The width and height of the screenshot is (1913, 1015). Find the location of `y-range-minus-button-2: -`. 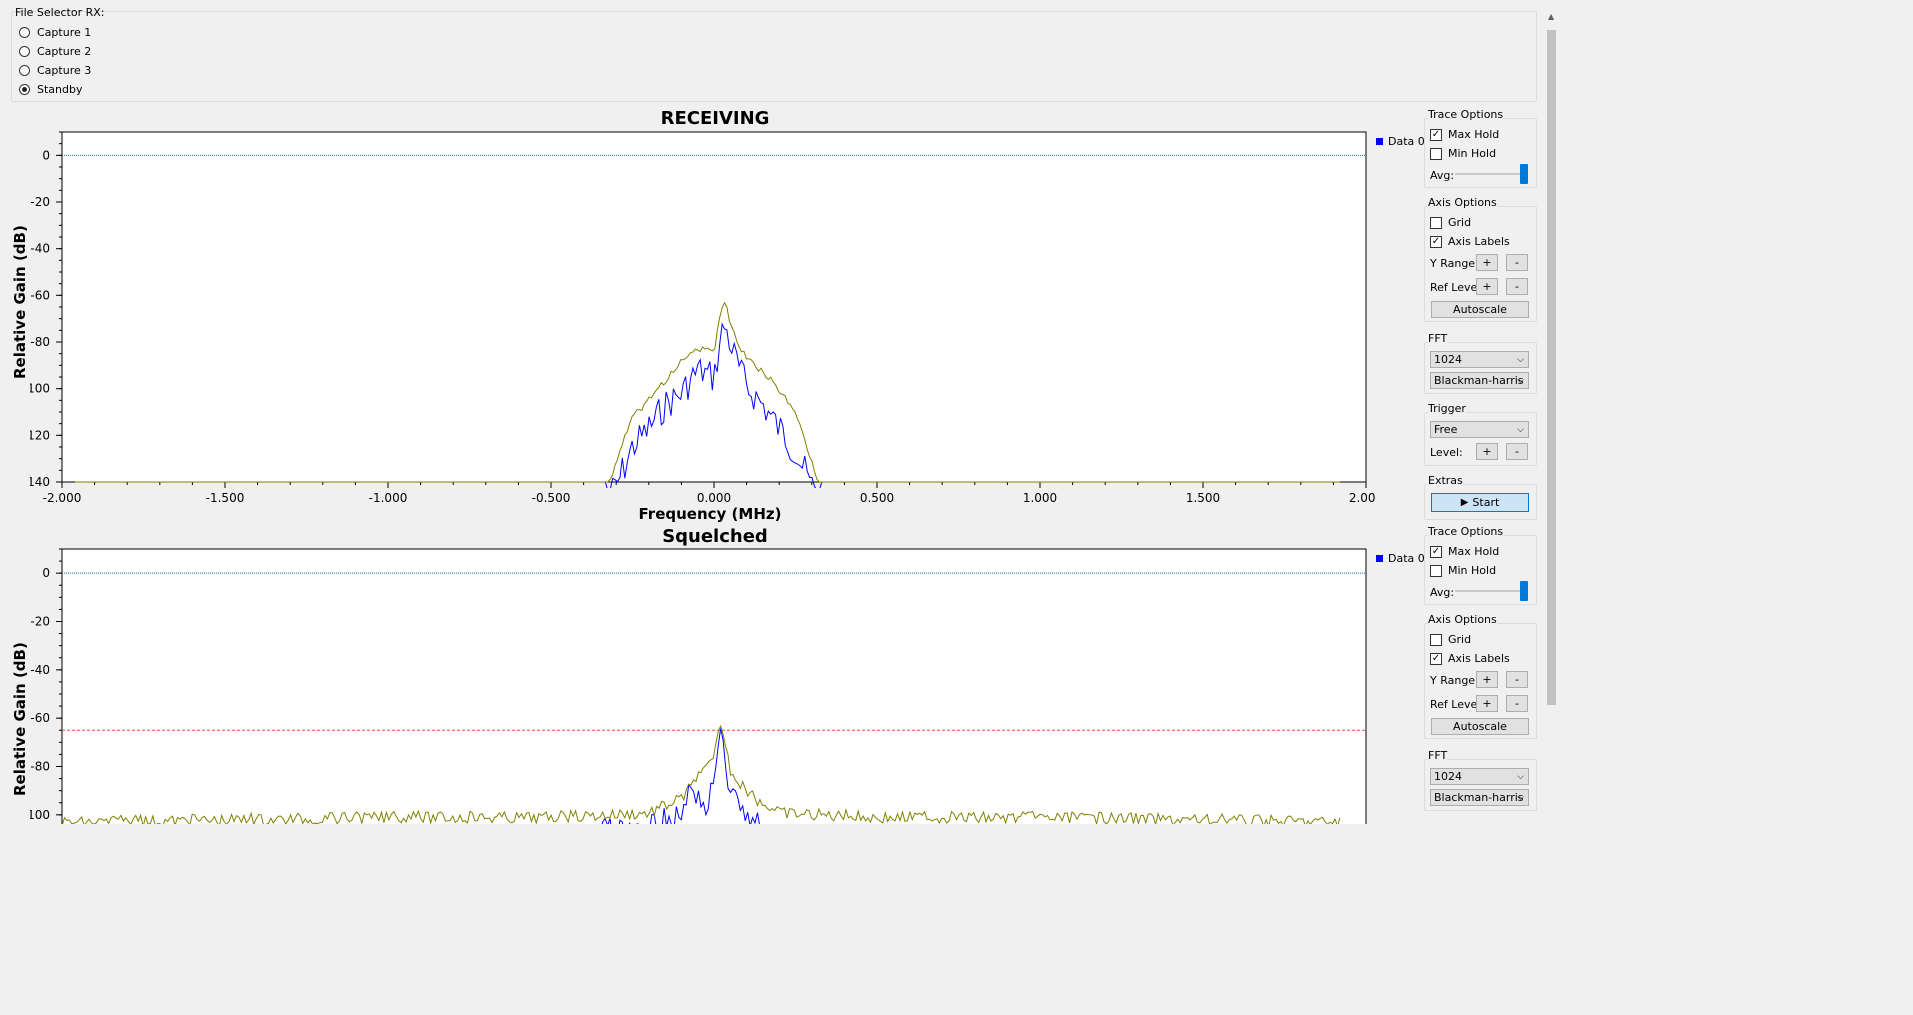

y-range-minus-button-2: - is located at coordinates (1517, 679).